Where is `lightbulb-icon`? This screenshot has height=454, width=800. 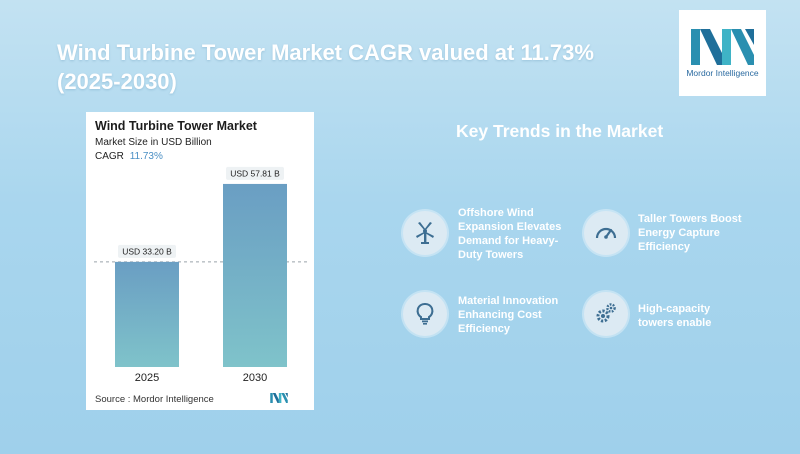
lightbulb-icon is located at coordinates (425, 314).